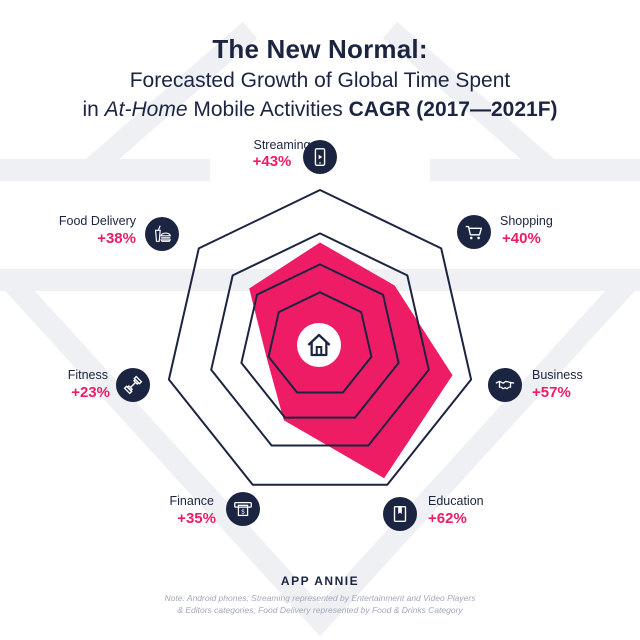  I want to click on value-label-education: +62%, so click(447, 518).